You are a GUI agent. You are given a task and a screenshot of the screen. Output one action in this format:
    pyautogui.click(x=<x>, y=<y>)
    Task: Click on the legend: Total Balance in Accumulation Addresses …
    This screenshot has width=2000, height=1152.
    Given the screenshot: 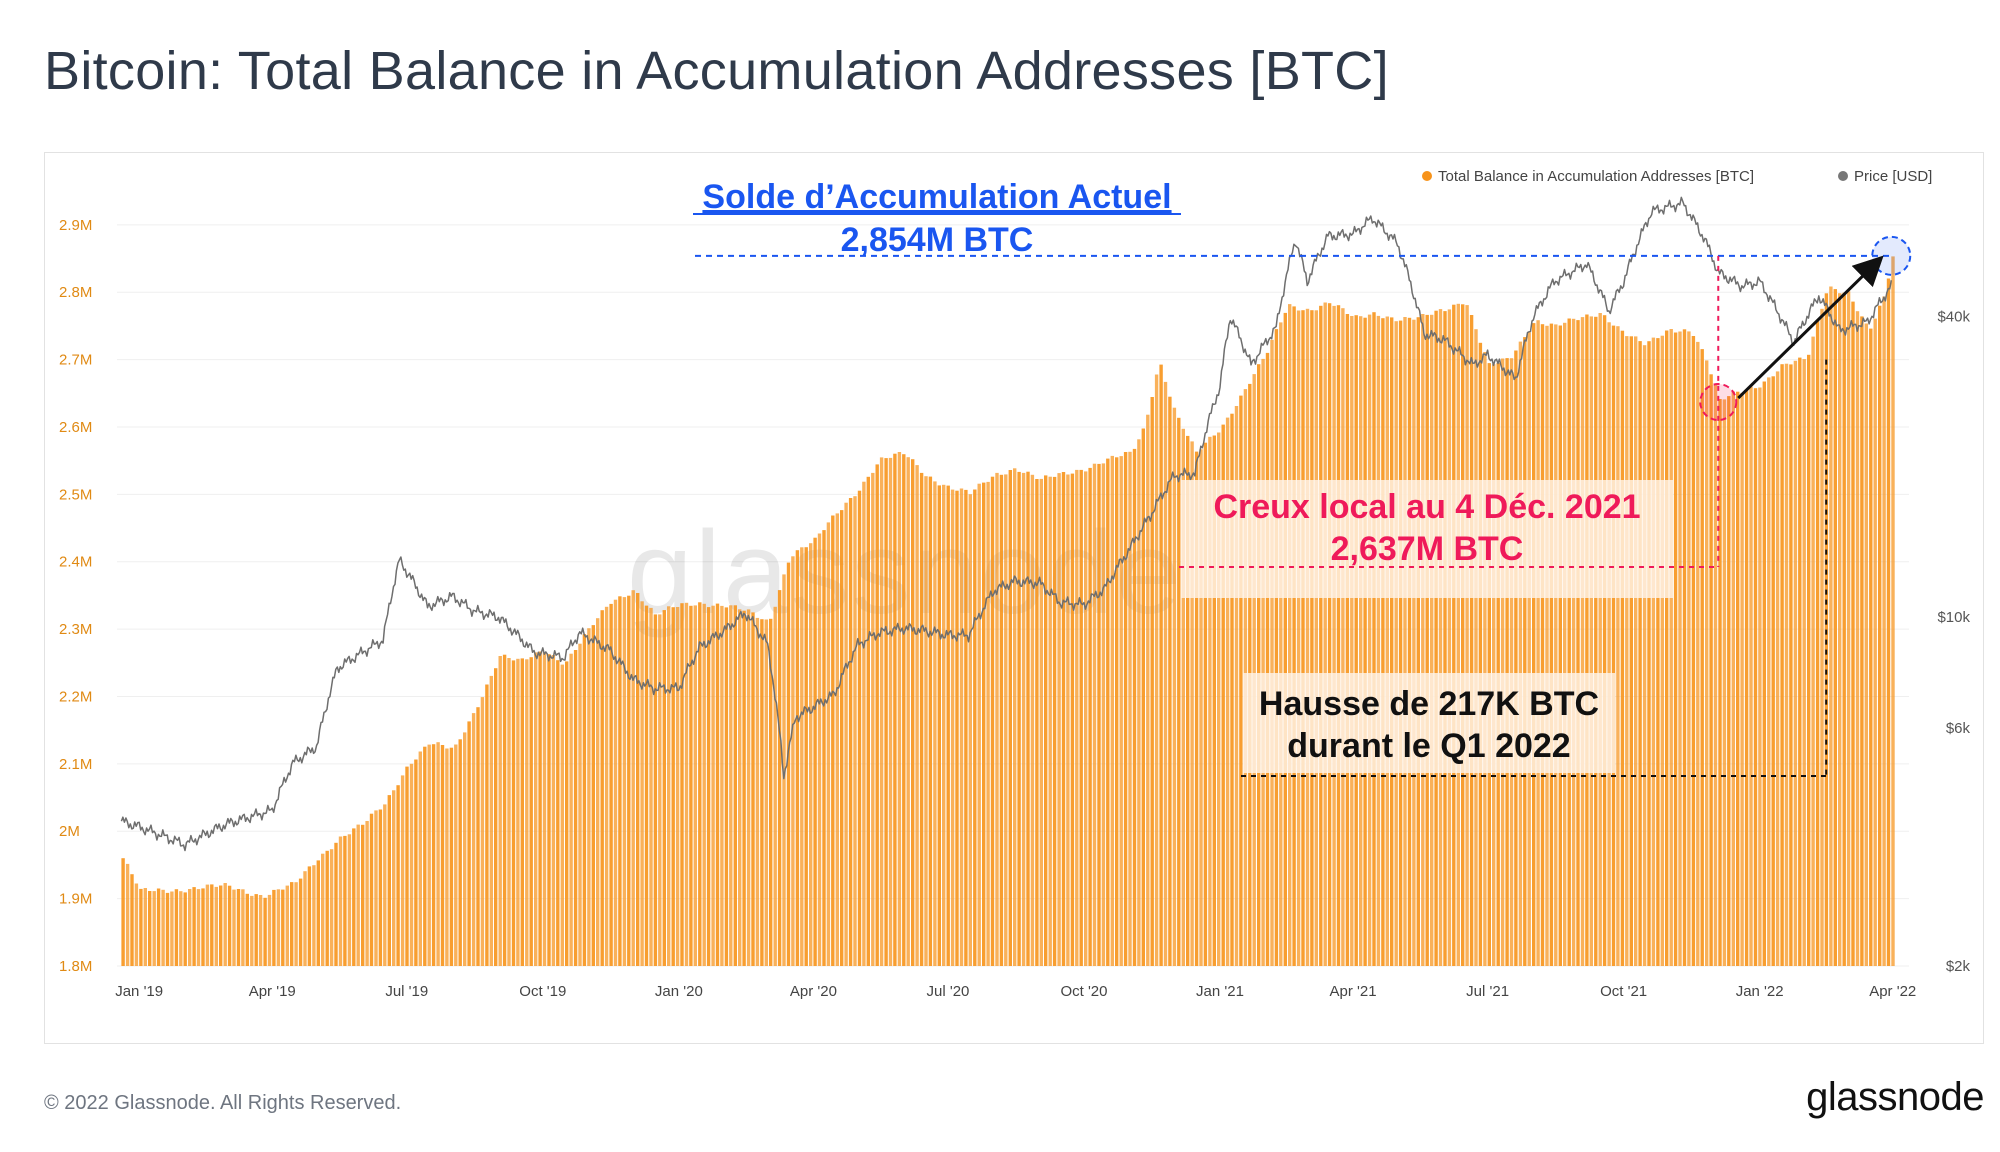 What is the action you would take?
    pyautogui.click(x=1677, y=176)
    